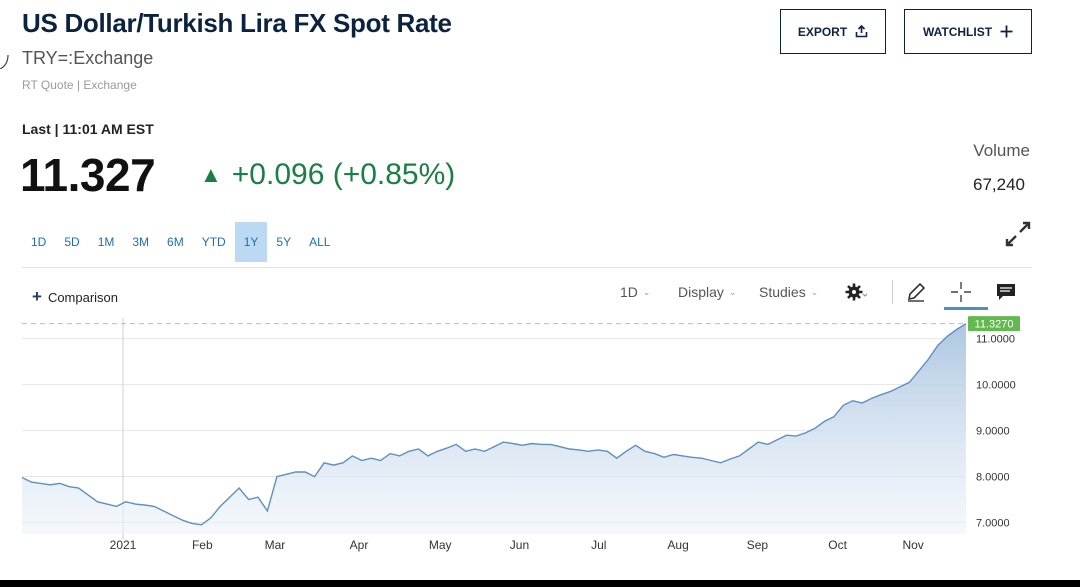  What do you see at coordinates (83, 297) in the screenshot?
I see `comparison-label: Comparison` at bounding box center [83, 297].